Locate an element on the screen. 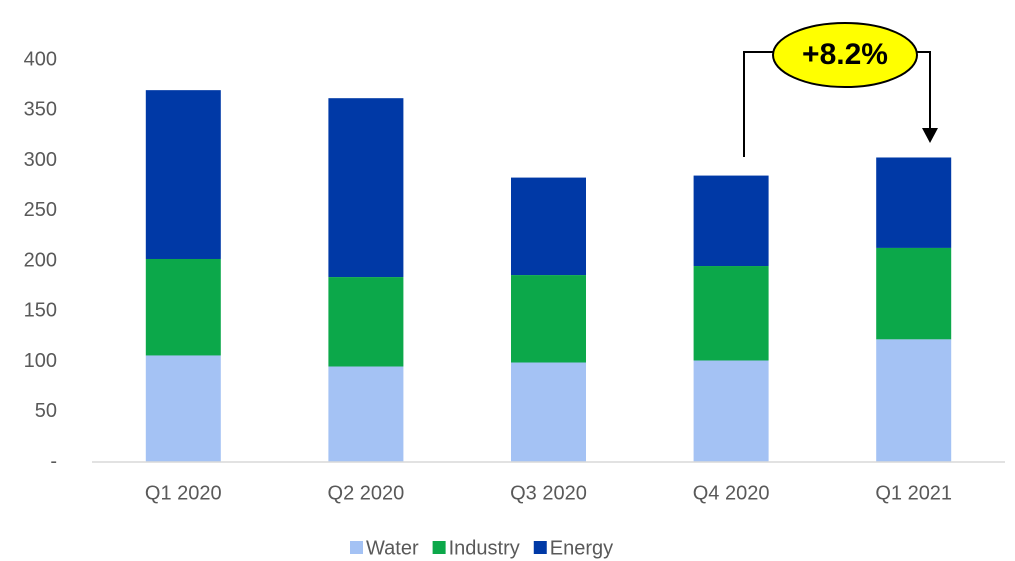 The width and height of the screenshot is (1015, 561). y-tick-label: 350 is located at coordinates (40, 110).